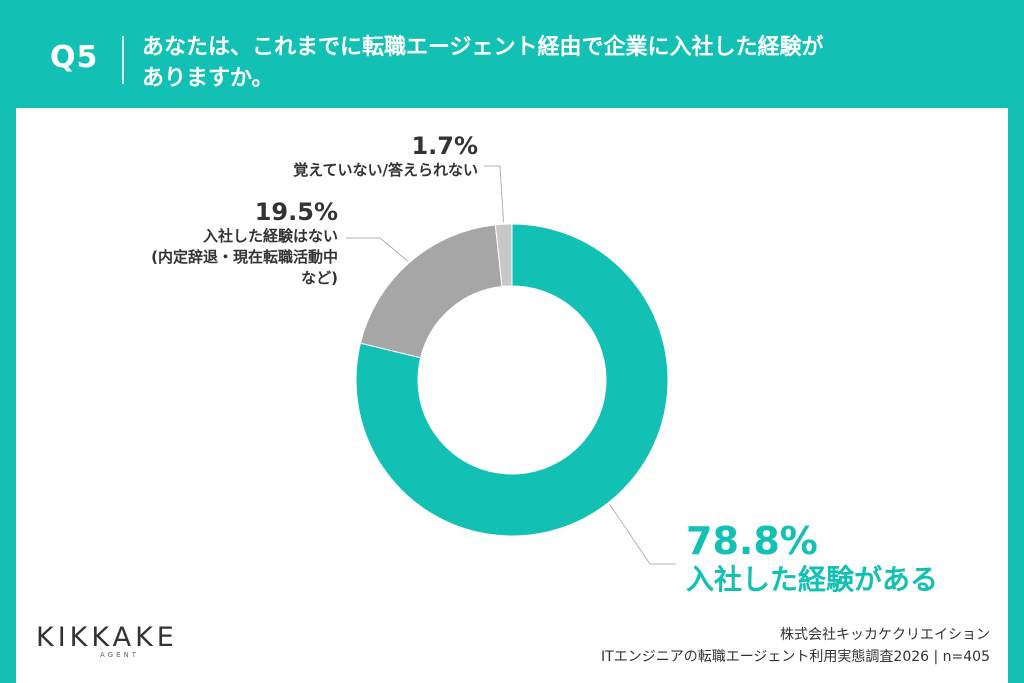 This screenshot has height=683, width=1024. Describe the element at coordinates (377, 249) in the screenshot. I see `leader-no-experience` at that location.